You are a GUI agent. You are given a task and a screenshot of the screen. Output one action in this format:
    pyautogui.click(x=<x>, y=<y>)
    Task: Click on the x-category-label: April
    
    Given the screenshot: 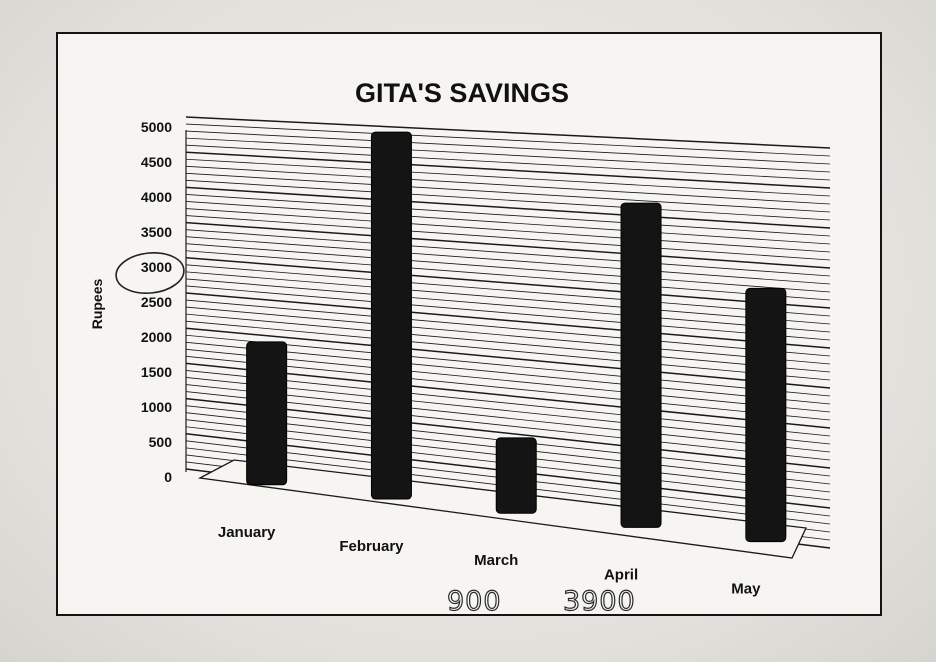 What is the action you would take?
    pyautogui.click(x=621, y=574)
    